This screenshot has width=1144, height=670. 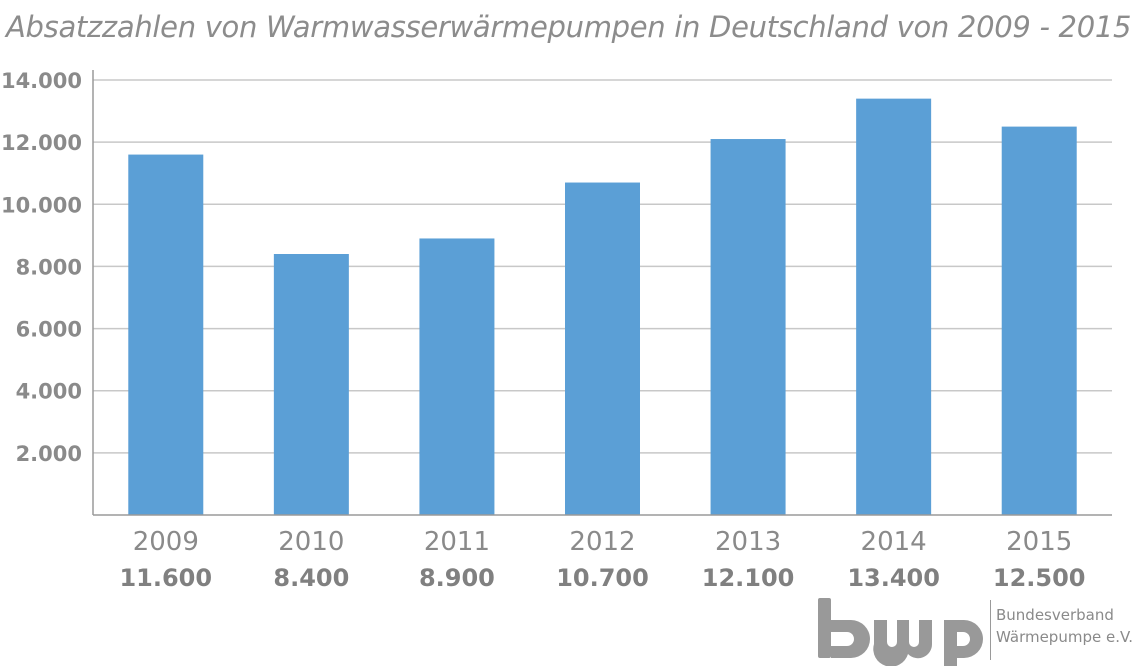 I want to click on x-tick-label: 2013, so click(x=748, y=542).